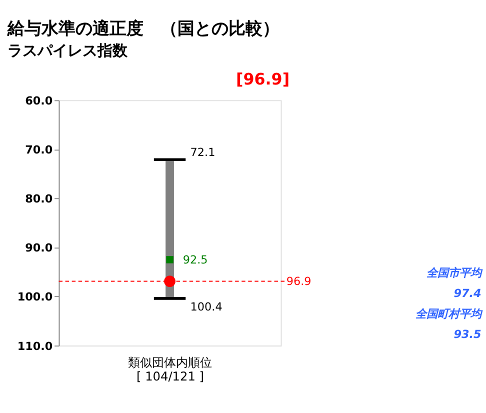 Image resolution: width=486 pixels, height=413 pixels. Describe the element at coordinates (39, 149) in the screenshot. I see `y-tick-label: 70.0` at that location.